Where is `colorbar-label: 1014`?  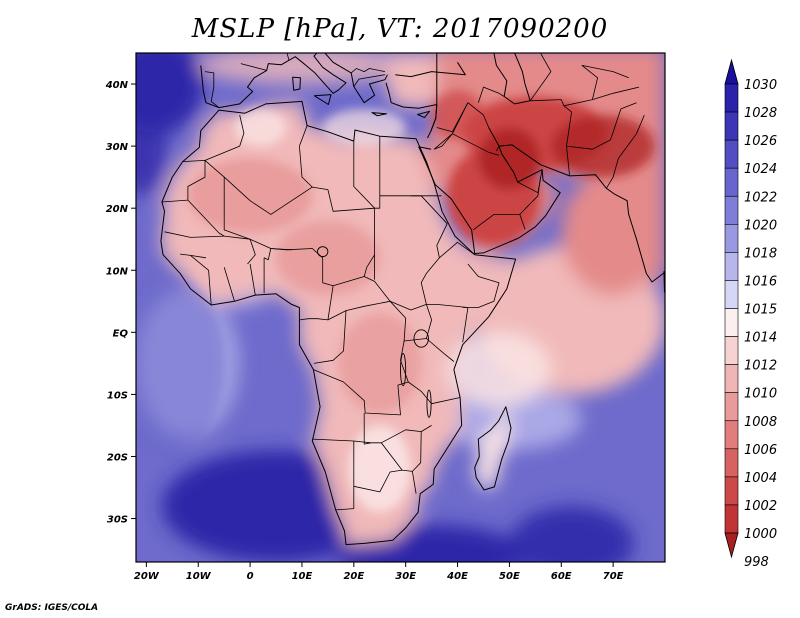 colorbar-label: 1014 is located at coordinates (760, 338).